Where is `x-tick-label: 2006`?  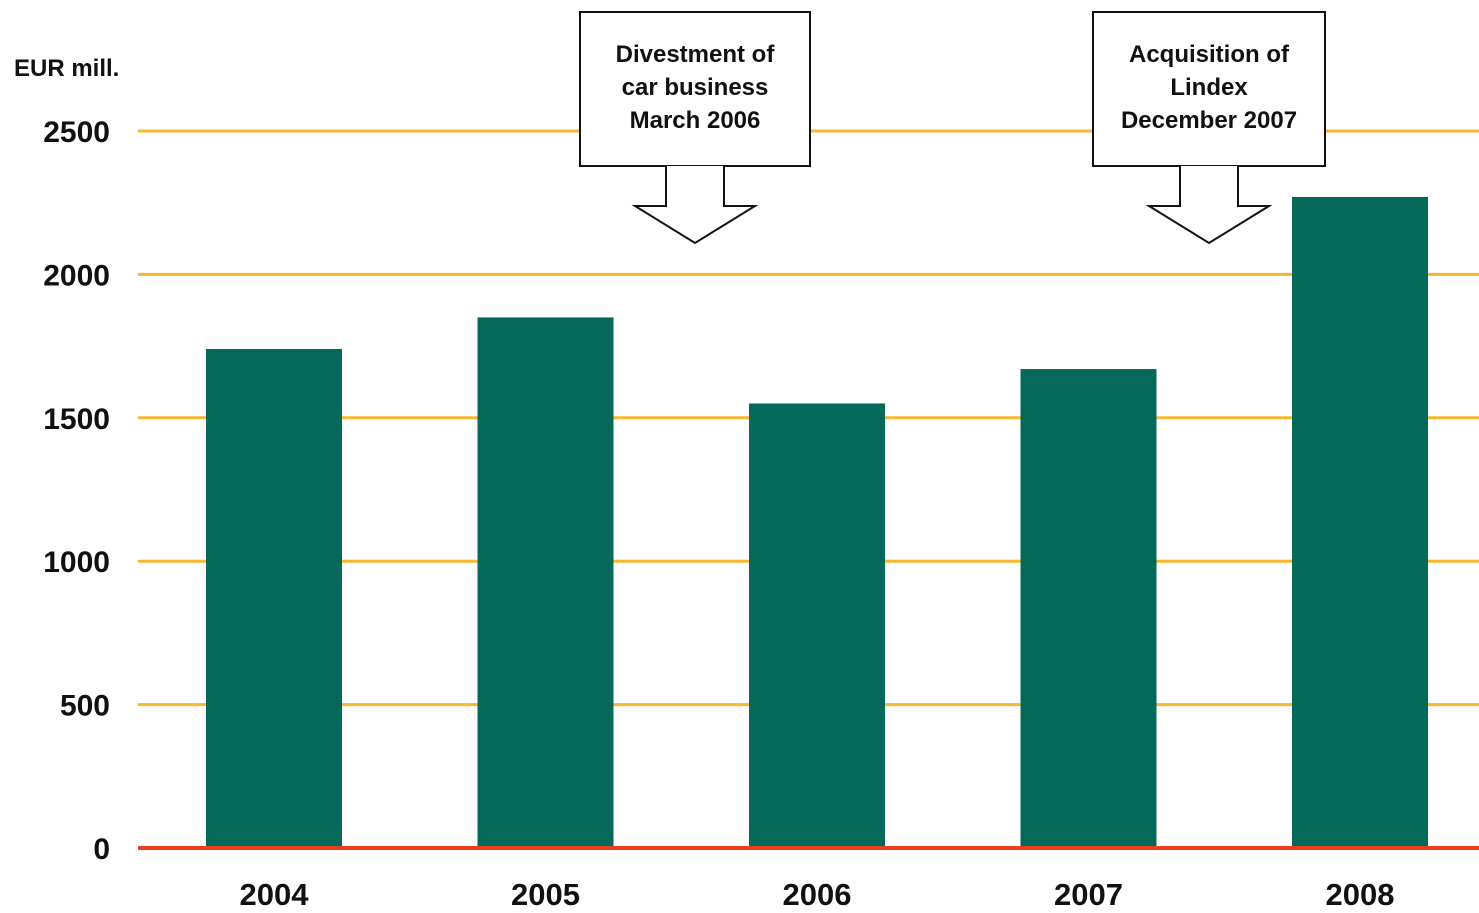
x-tick-label: 2006 is located at coordinates (817, 894).